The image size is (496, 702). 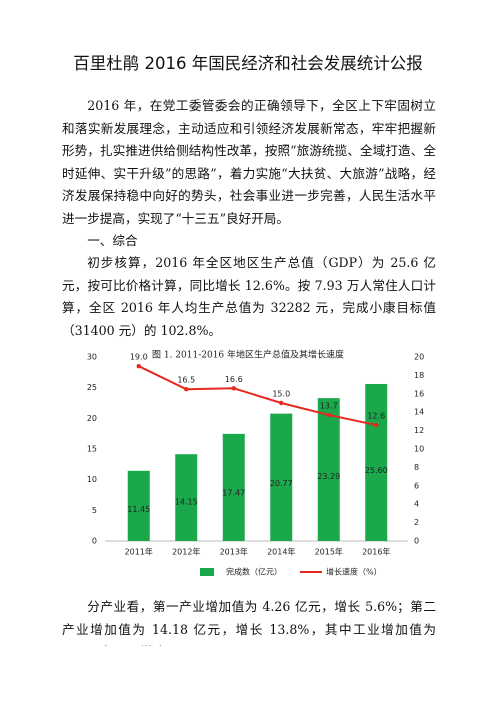 I want to click on x-tick-label: 2015年, so click(x=329, y=552).